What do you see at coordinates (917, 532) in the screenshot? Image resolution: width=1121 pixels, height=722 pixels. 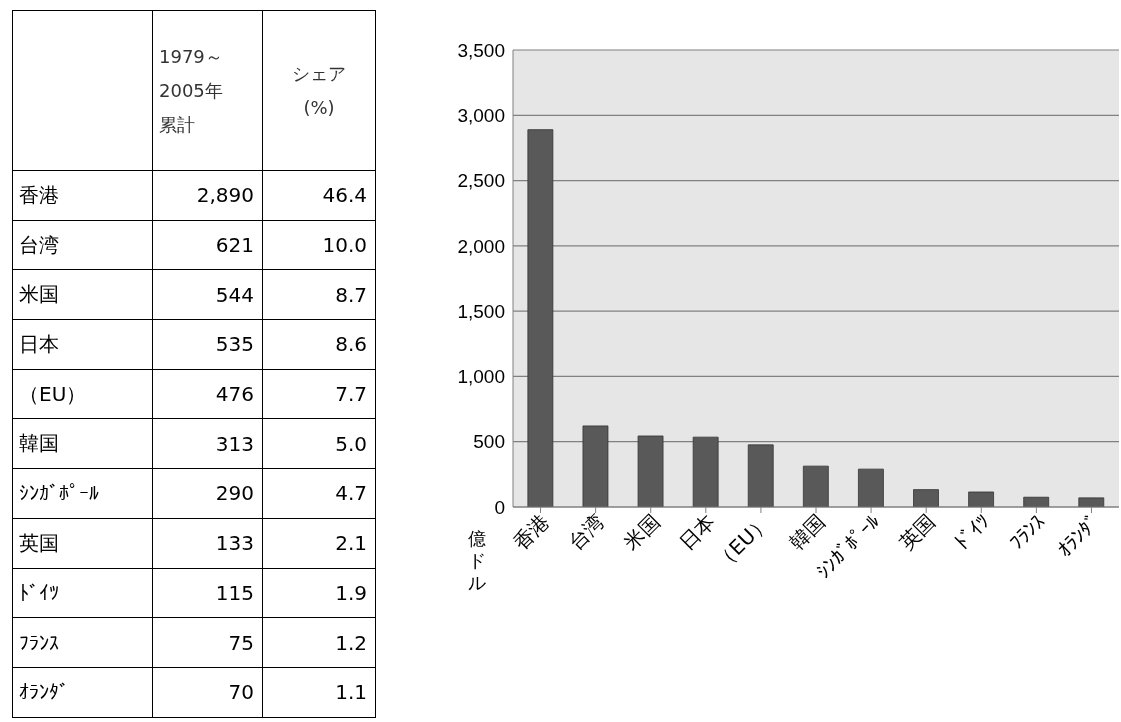 I see `x-tick-label: 英国` at bounding box center [917, 532].